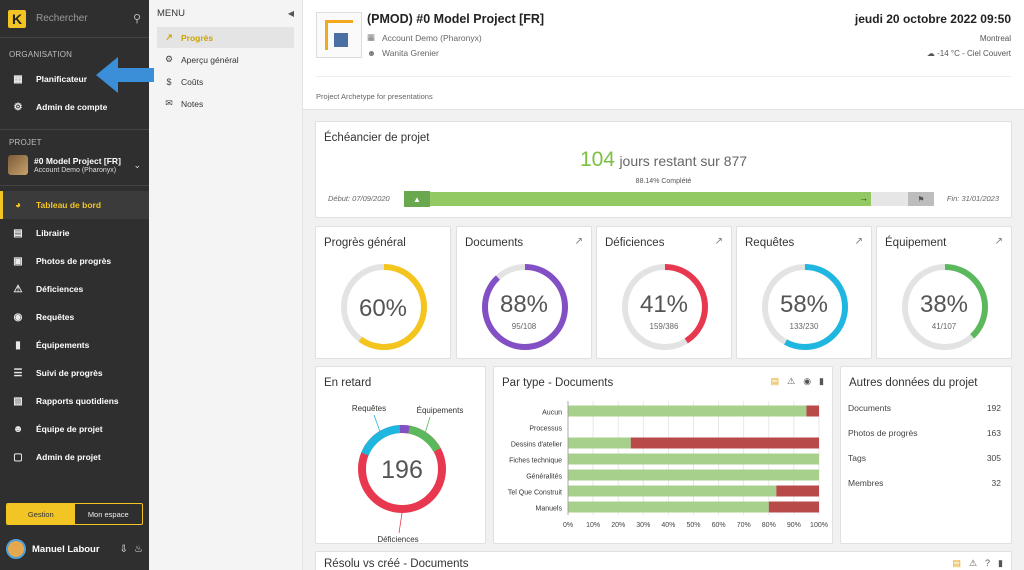 The width and height of the screenshot is (1024, 570). What do you see at coordinates (348, 383) in the screenshot?
I see `late-title: En retard` at bounding box center [348, 383].